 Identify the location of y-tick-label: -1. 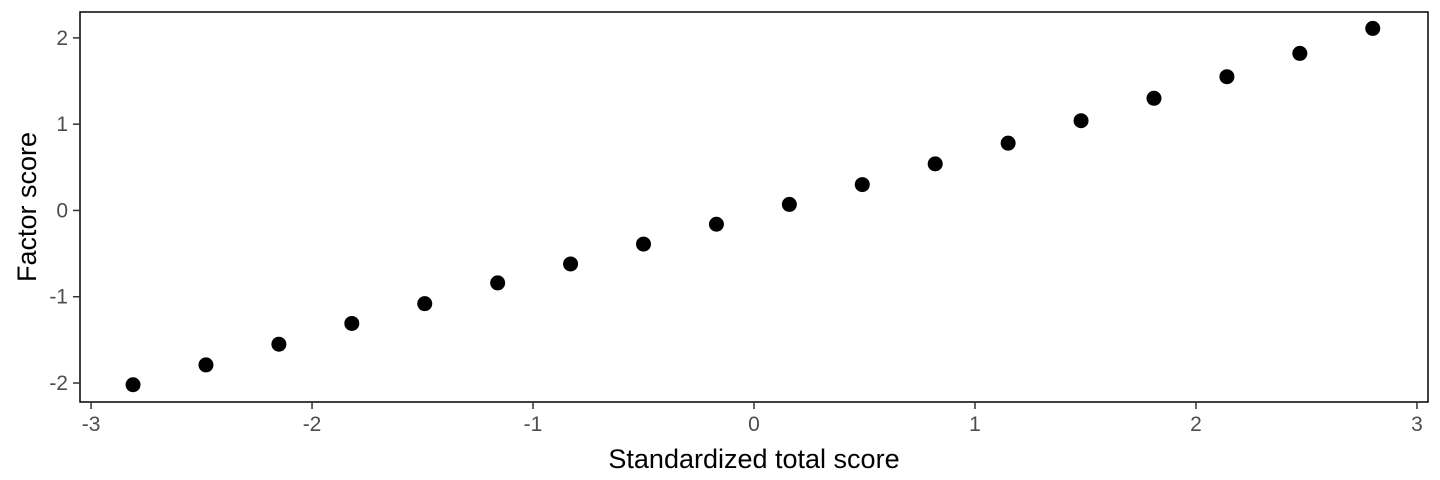
(58, 297).